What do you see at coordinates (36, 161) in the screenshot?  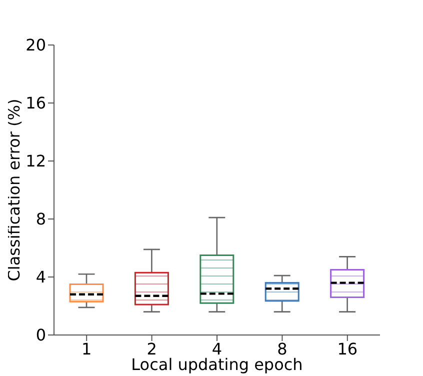 I see `y-tick-label: 12` at bounding box center [36, 161].